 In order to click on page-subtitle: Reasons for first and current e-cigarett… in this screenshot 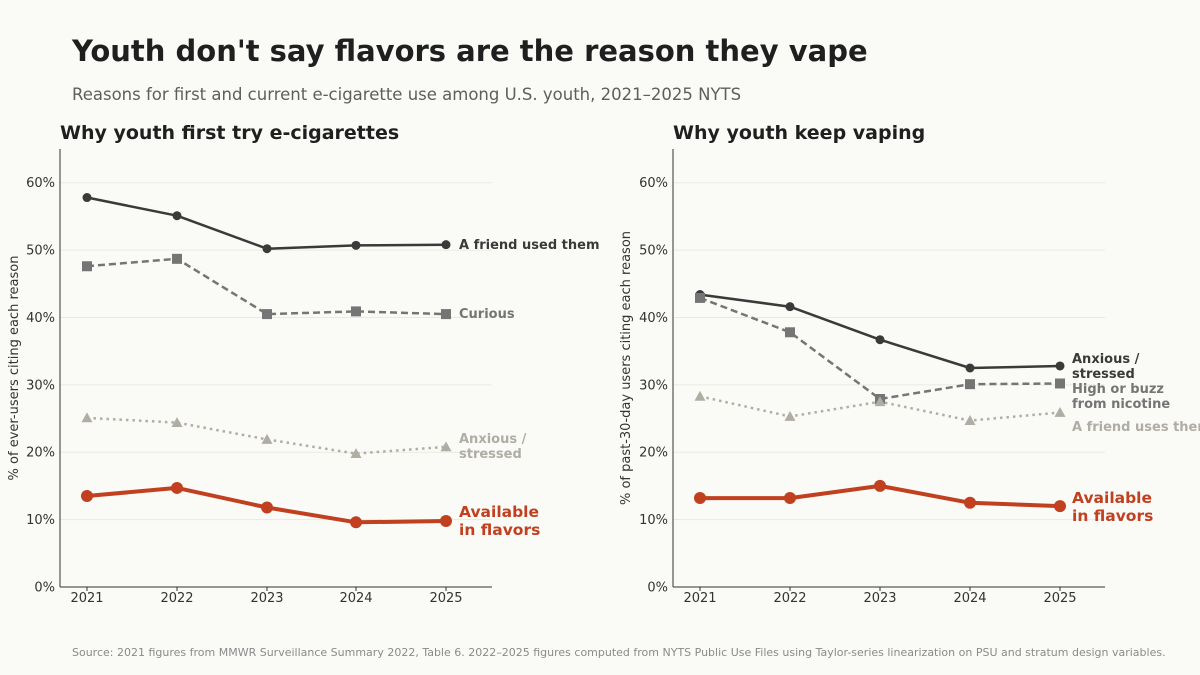, I will do `click(407, 94)`.